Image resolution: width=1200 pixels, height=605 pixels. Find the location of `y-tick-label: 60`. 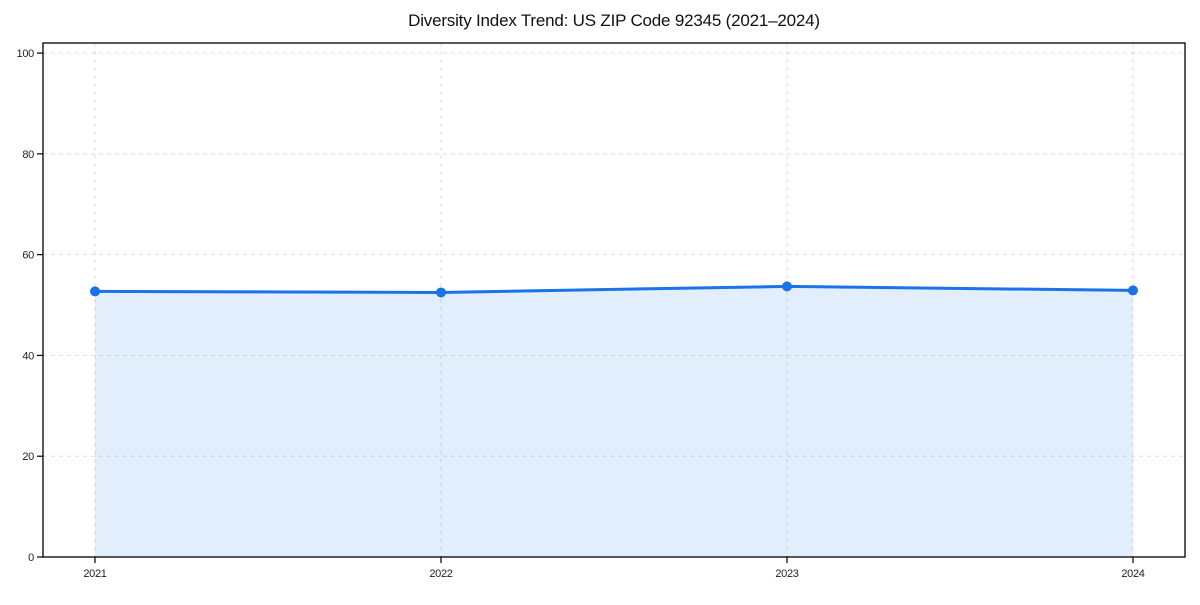

y-tick-label: 60 is located at coordinates (28, 256).